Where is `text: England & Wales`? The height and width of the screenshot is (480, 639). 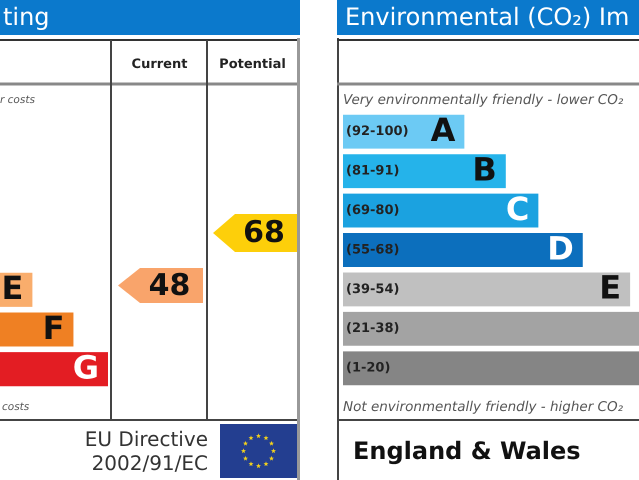 text: England & Wales is located at coordinates (467, 451).